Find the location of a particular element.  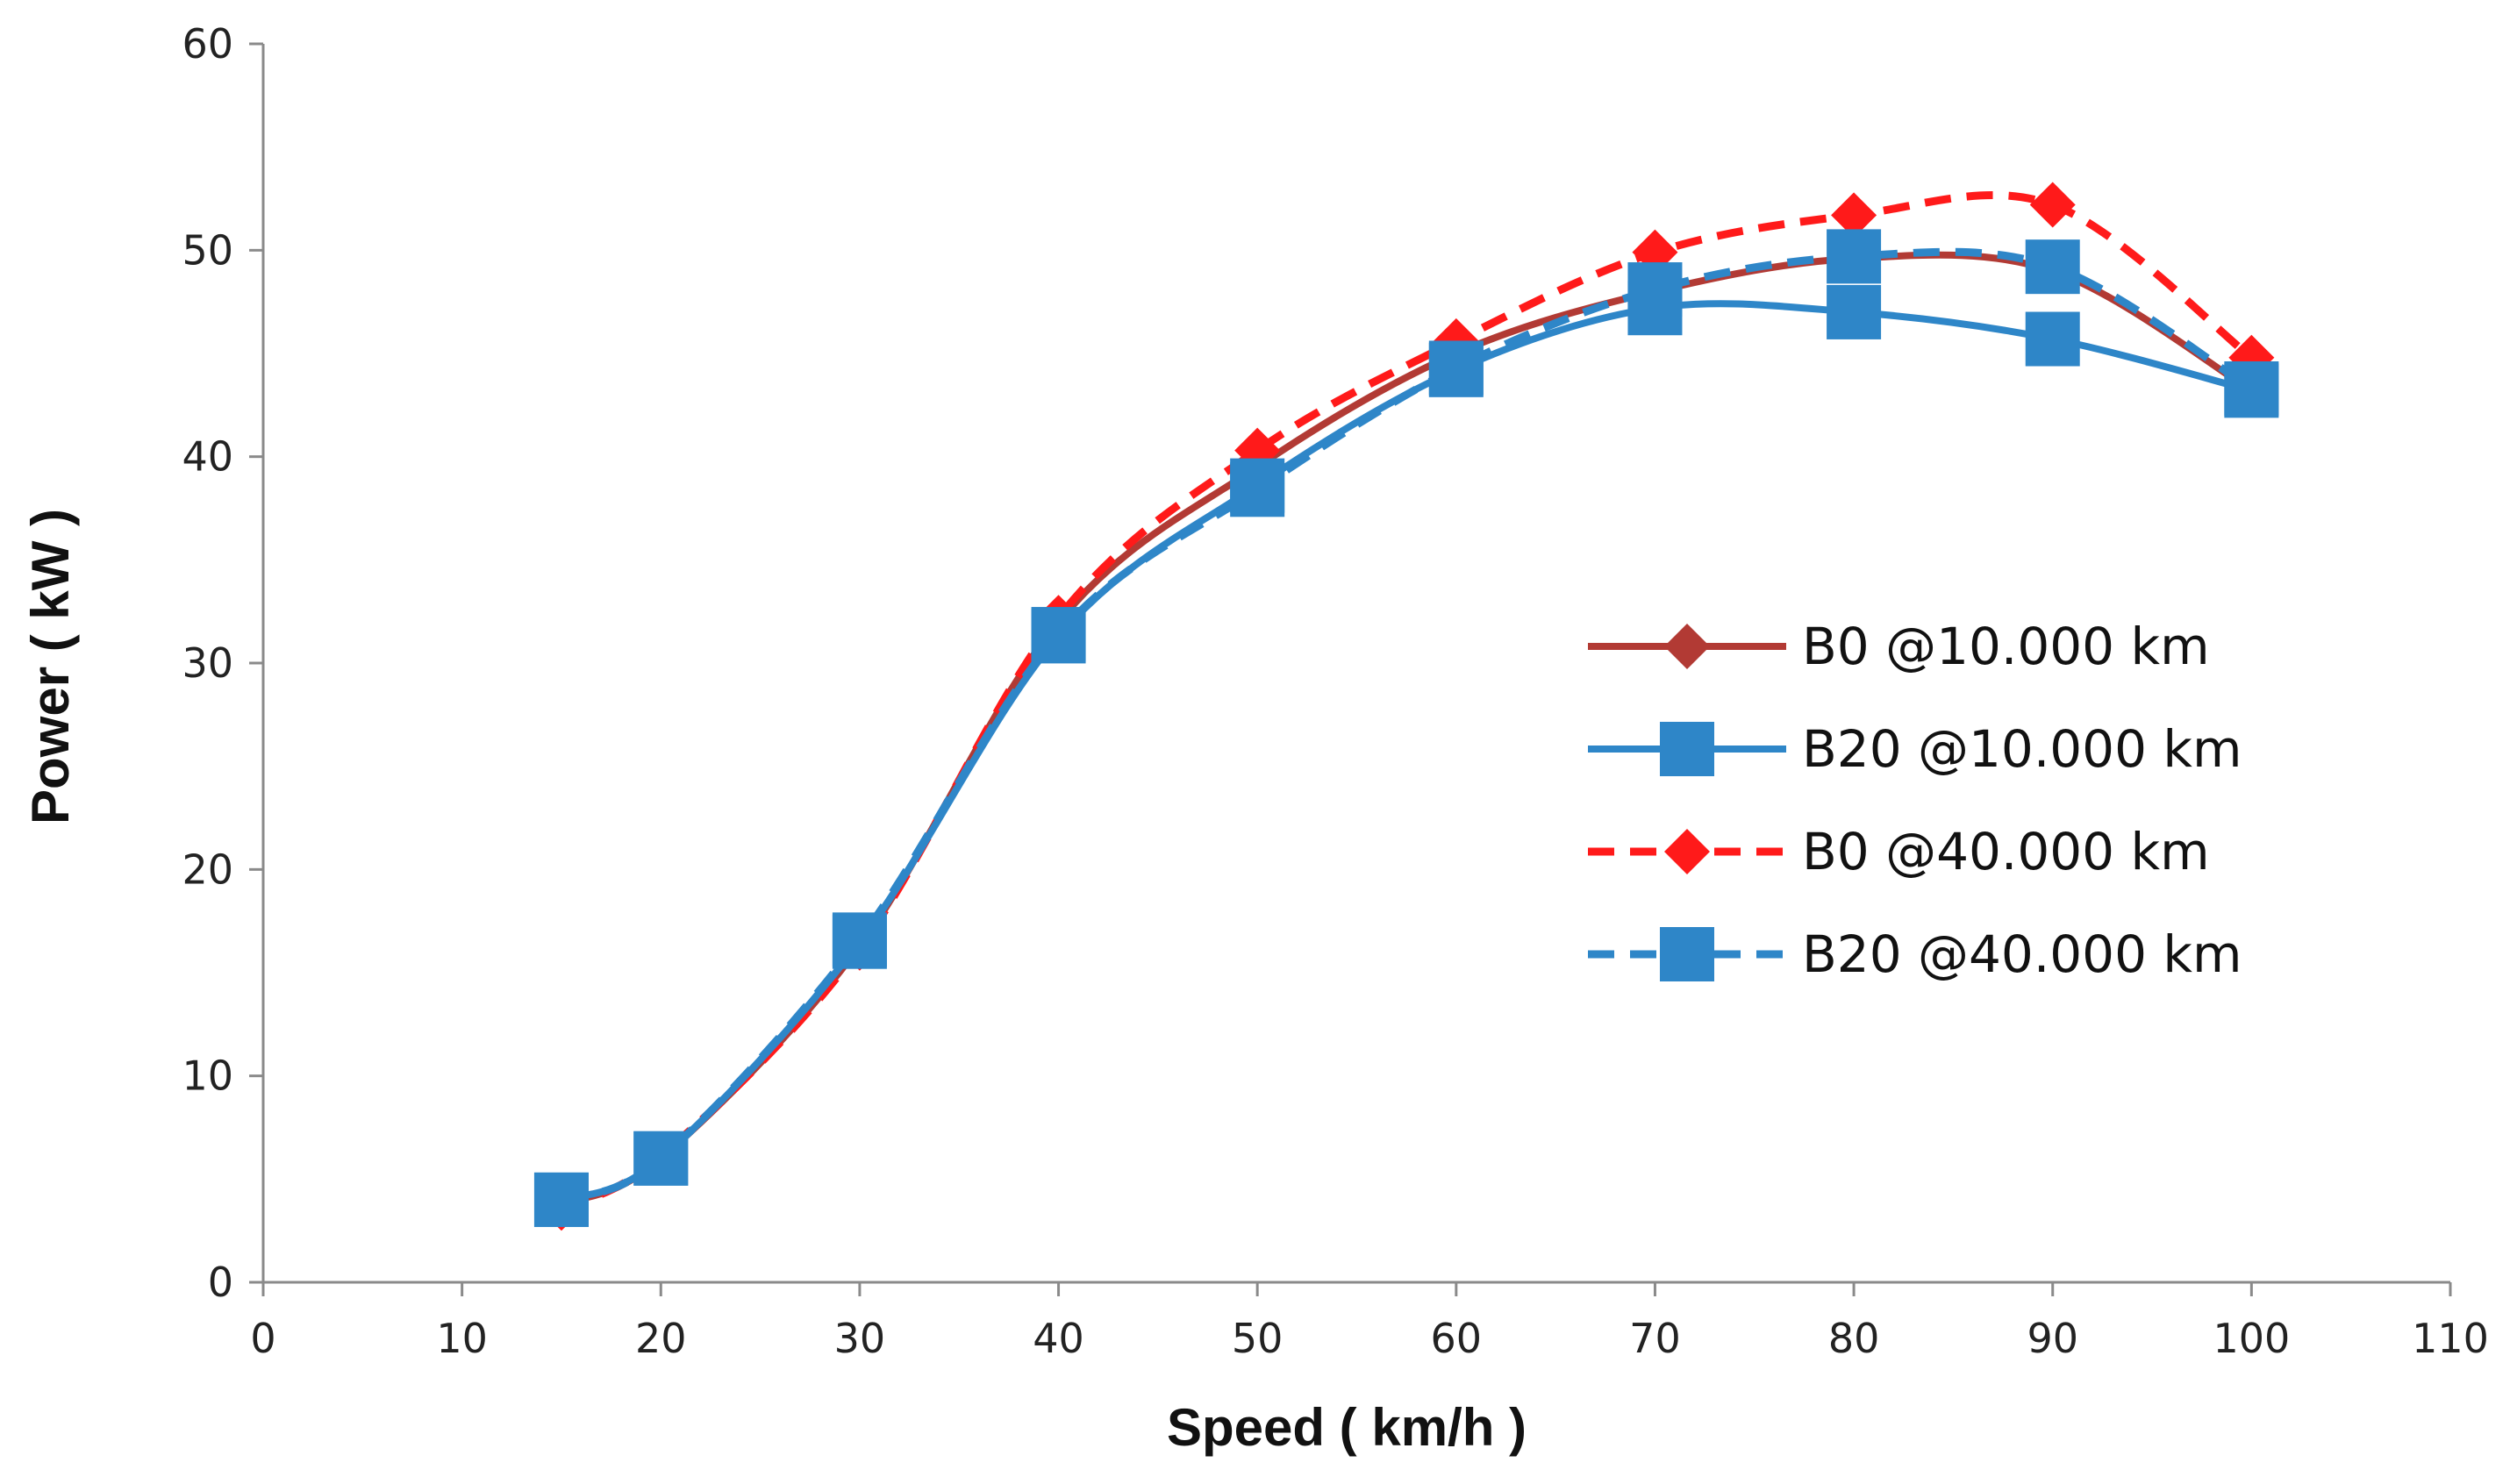

legend-item-b0-10-000-km: B0 @10.000 km is located at coordinates (1899, 646).